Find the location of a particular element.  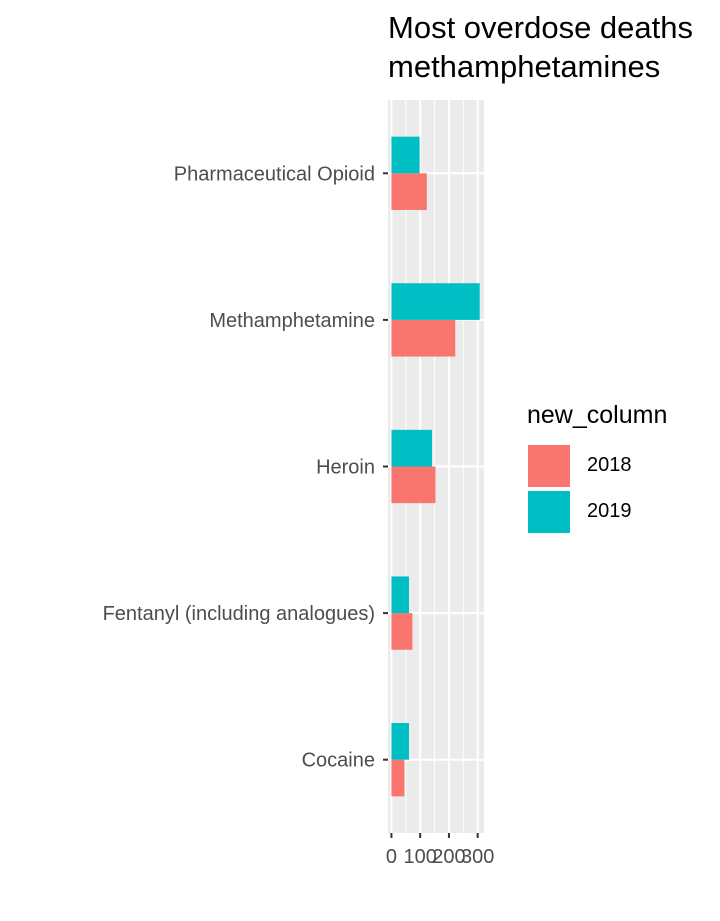

chart-title-line-1: Most overdose deaths is located at coordinates (541, 27).